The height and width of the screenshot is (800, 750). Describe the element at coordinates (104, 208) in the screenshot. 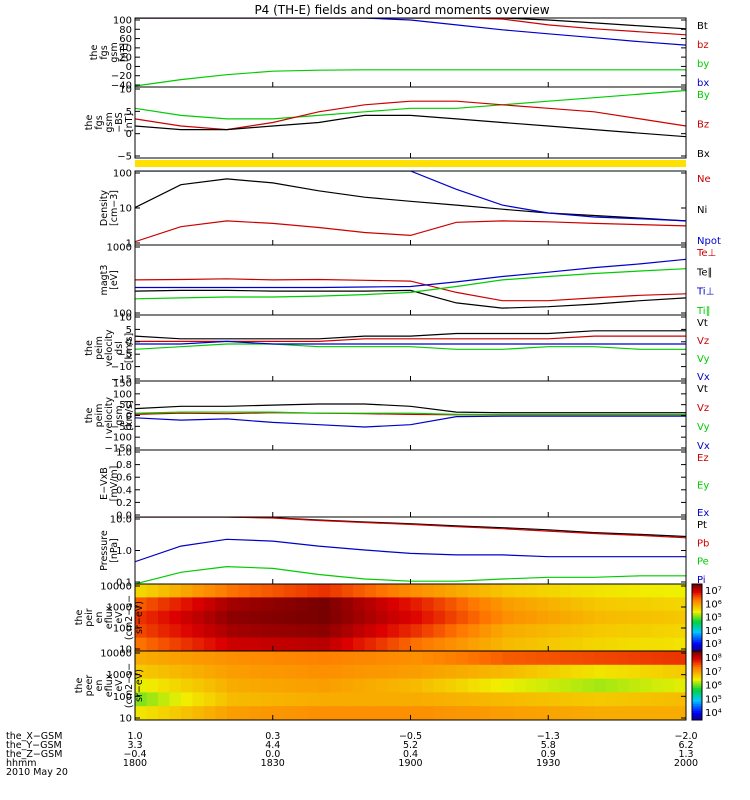

I see `ylabel-line: Density` at that location.